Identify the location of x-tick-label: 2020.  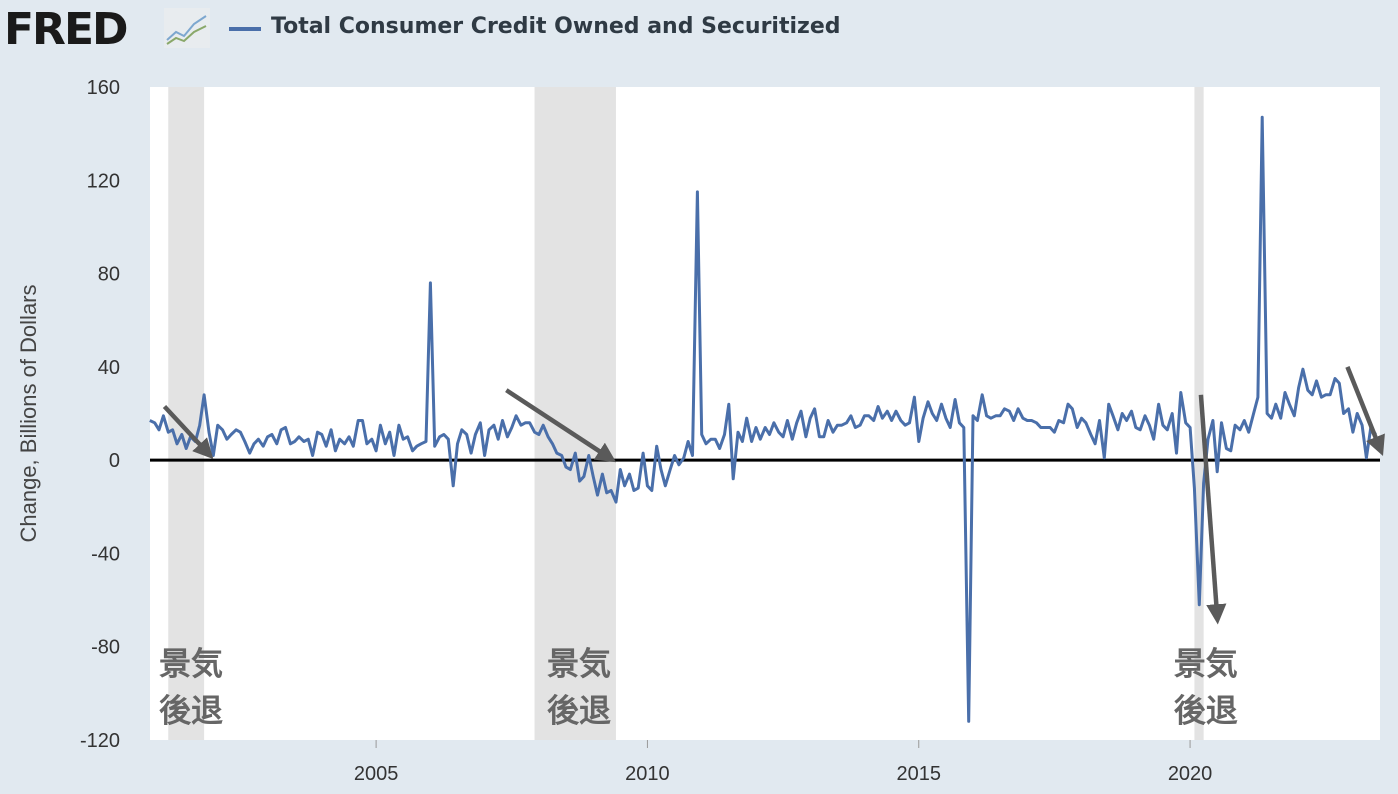
(1190, 774).